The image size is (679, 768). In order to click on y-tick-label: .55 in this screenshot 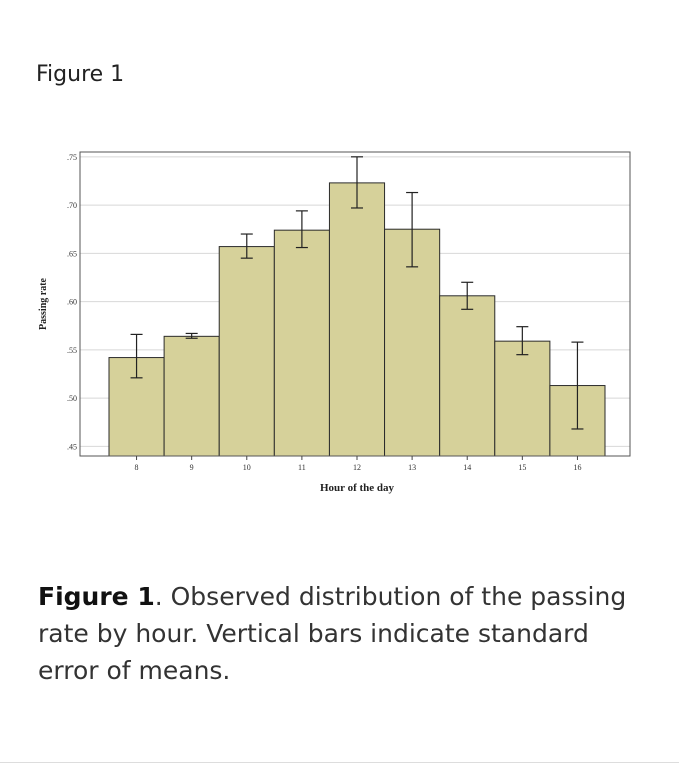, I will do `click(72, 350)`.